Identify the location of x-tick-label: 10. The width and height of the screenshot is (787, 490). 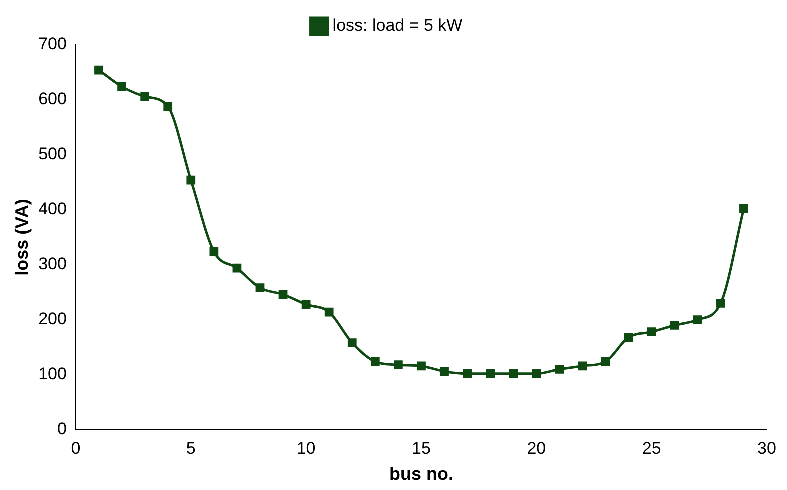
(306, 448).